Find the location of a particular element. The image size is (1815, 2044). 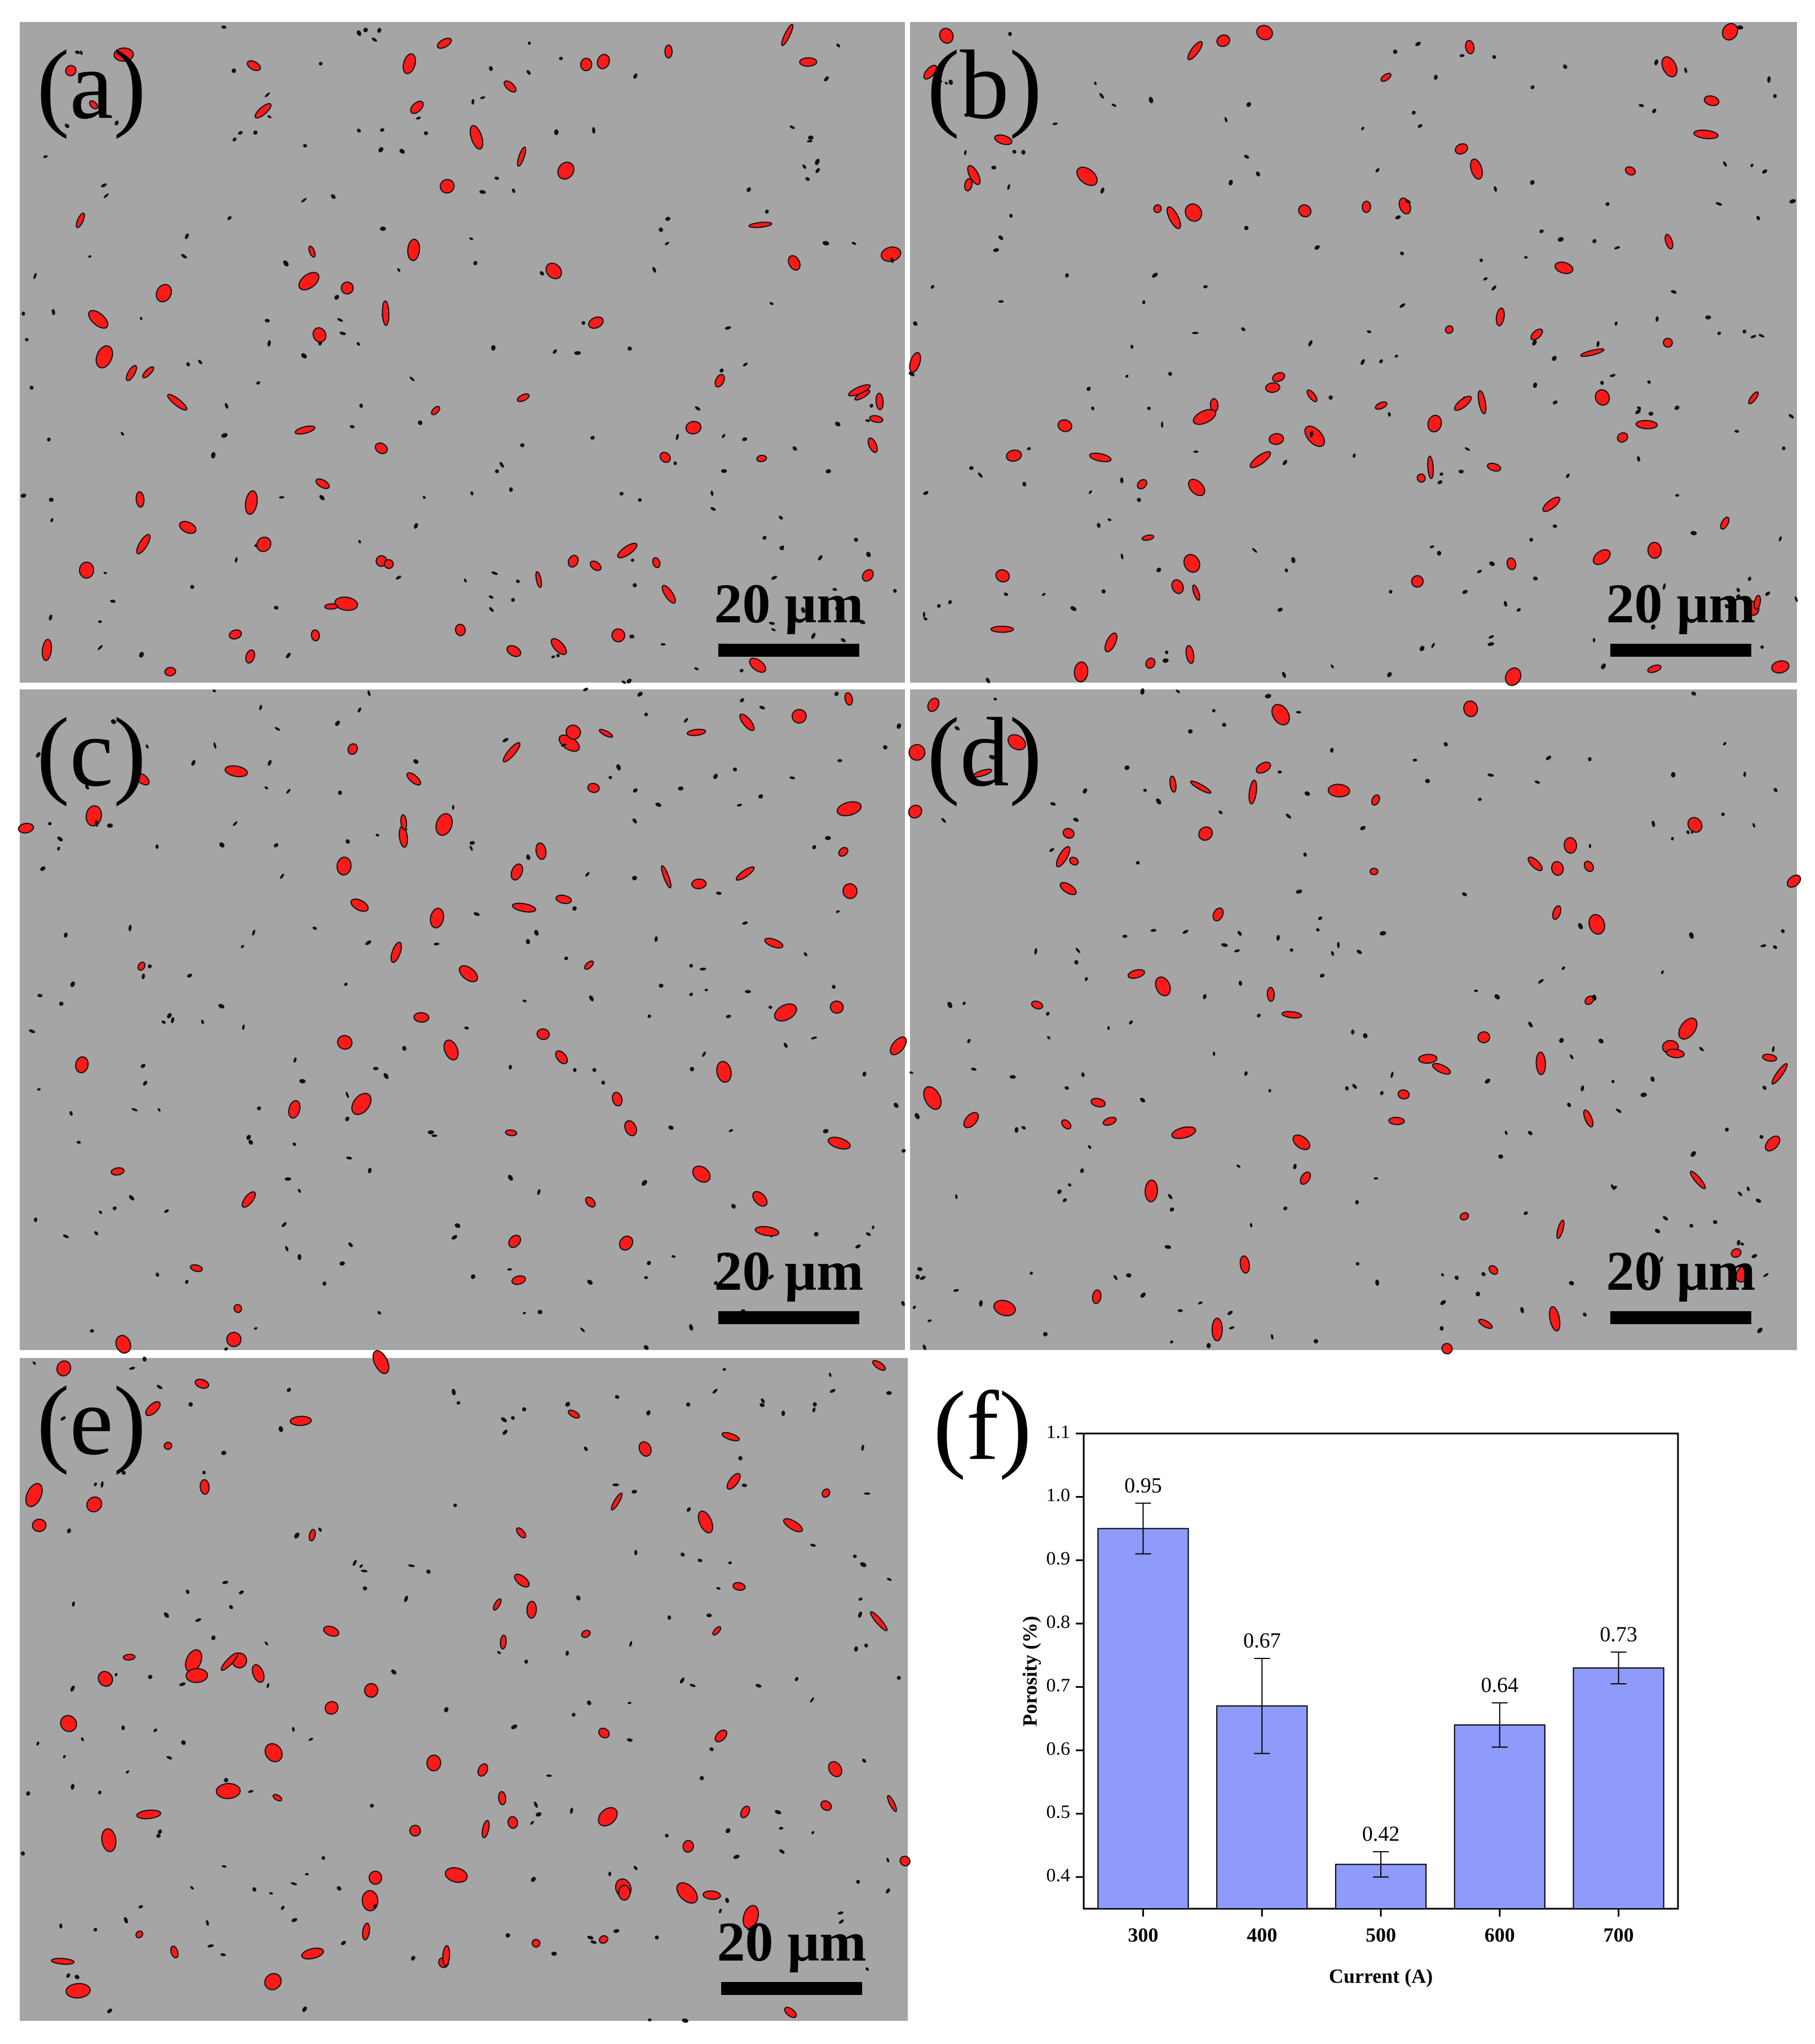

panel-label: (f) is located at coordinates (982, 1425).